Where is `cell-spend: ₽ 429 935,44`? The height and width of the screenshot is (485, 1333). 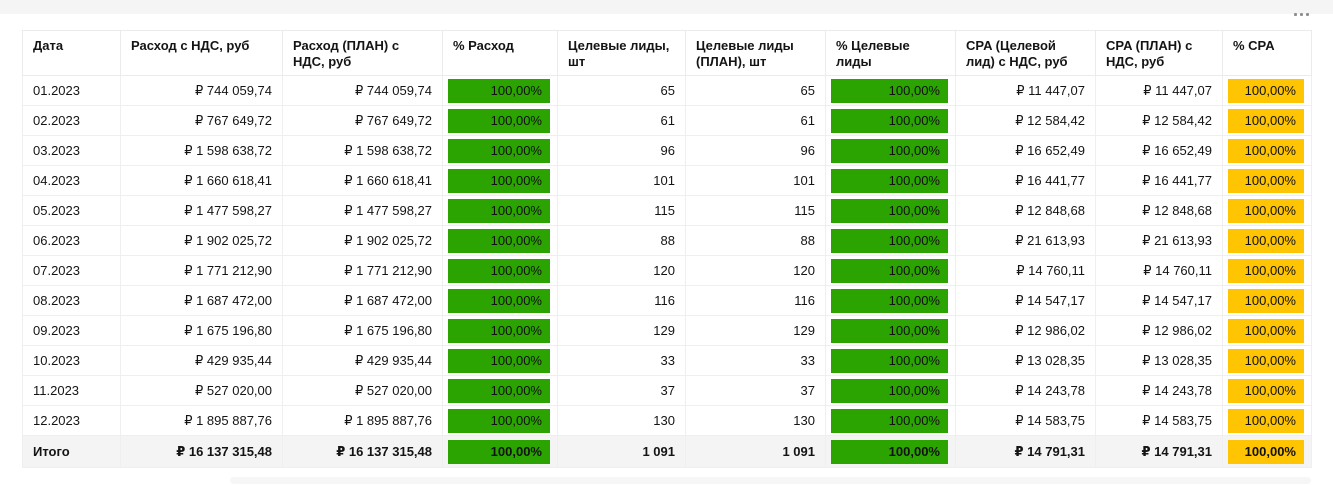
cell-spend: ₽ 429 935,44 is located at coordinates (201, 360).